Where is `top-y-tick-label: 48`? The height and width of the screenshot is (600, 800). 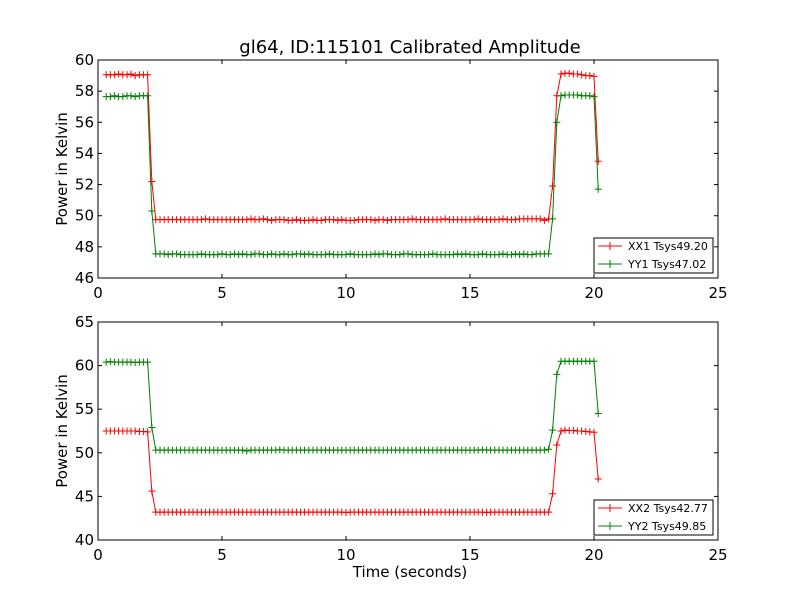 top-y-tick-label: 48 is located at coordinates (84, 247).